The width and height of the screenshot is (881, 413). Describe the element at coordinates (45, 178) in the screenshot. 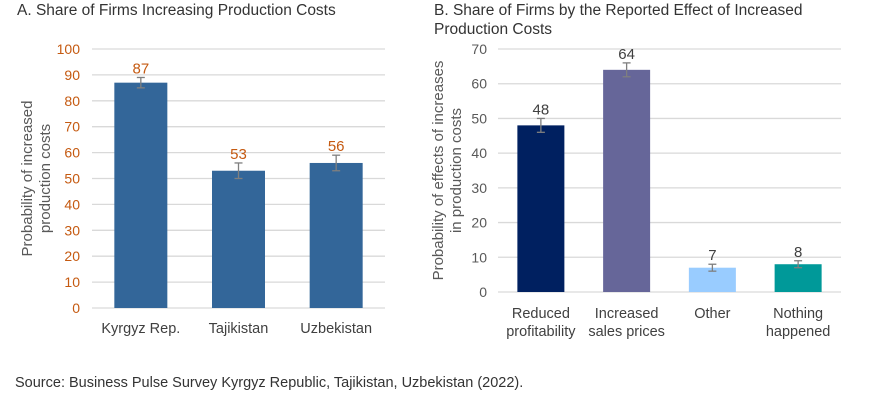

I see `y-axis-title-line: production costs` at that location.